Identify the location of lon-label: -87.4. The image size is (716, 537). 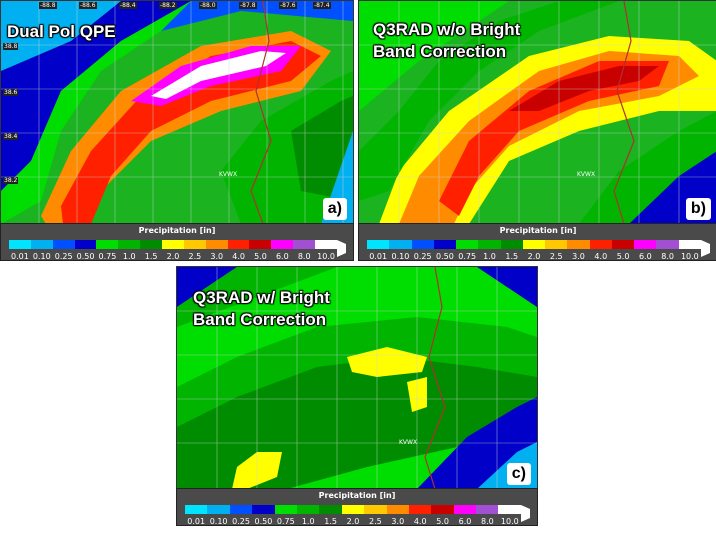
(322, 5).